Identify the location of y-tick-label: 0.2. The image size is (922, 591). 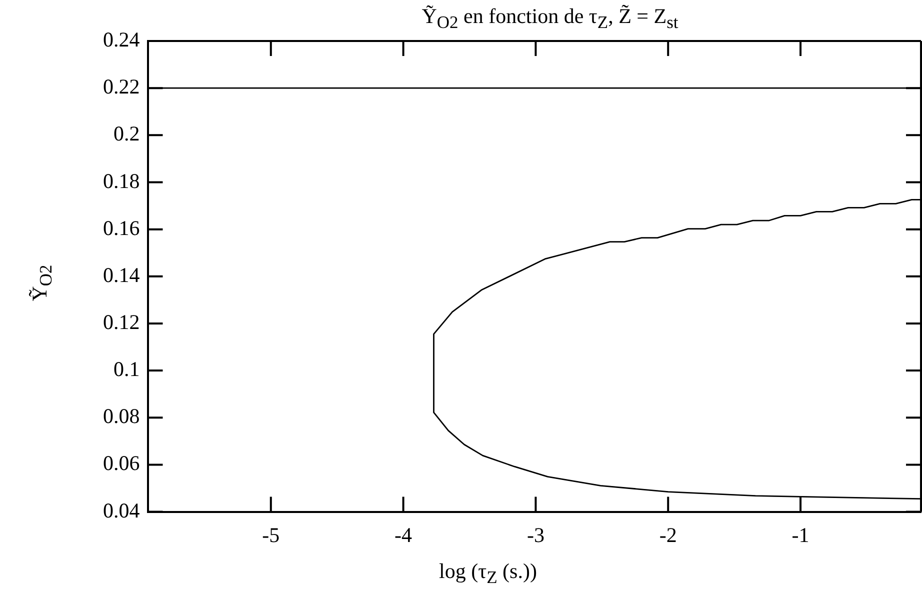
(127, 134).